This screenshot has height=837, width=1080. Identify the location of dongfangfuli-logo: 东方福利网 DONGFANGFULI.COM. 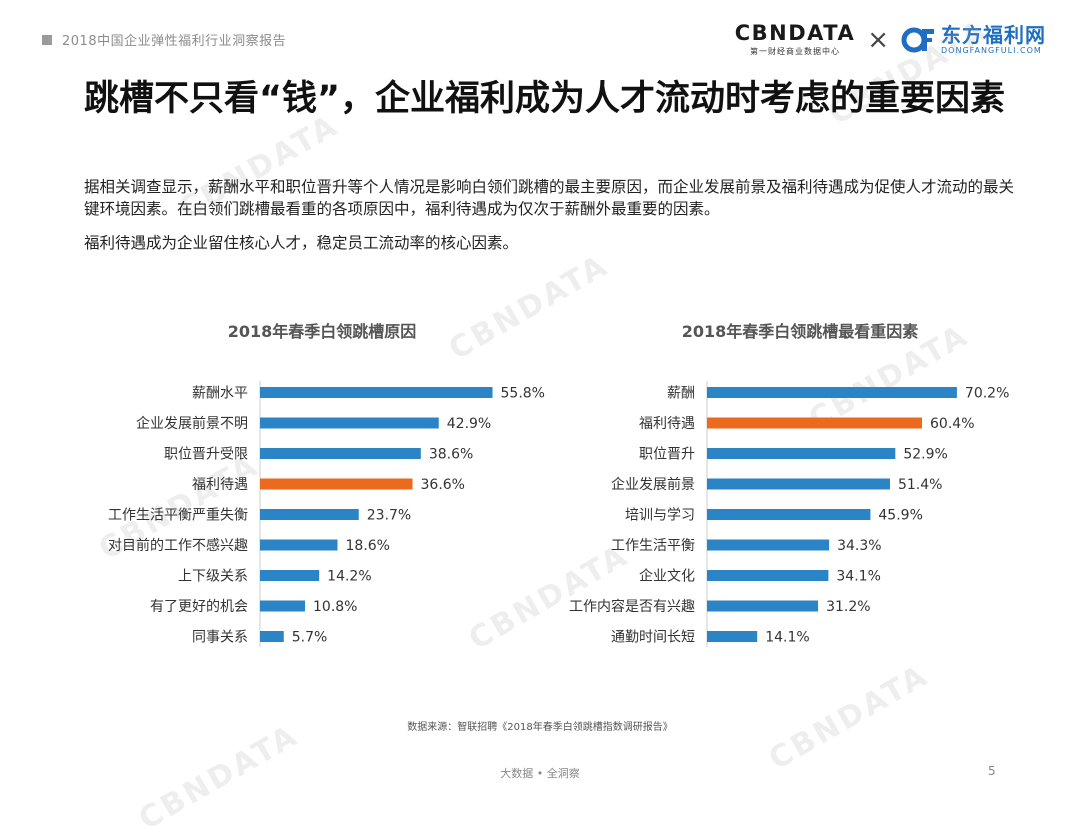
(973, 39).